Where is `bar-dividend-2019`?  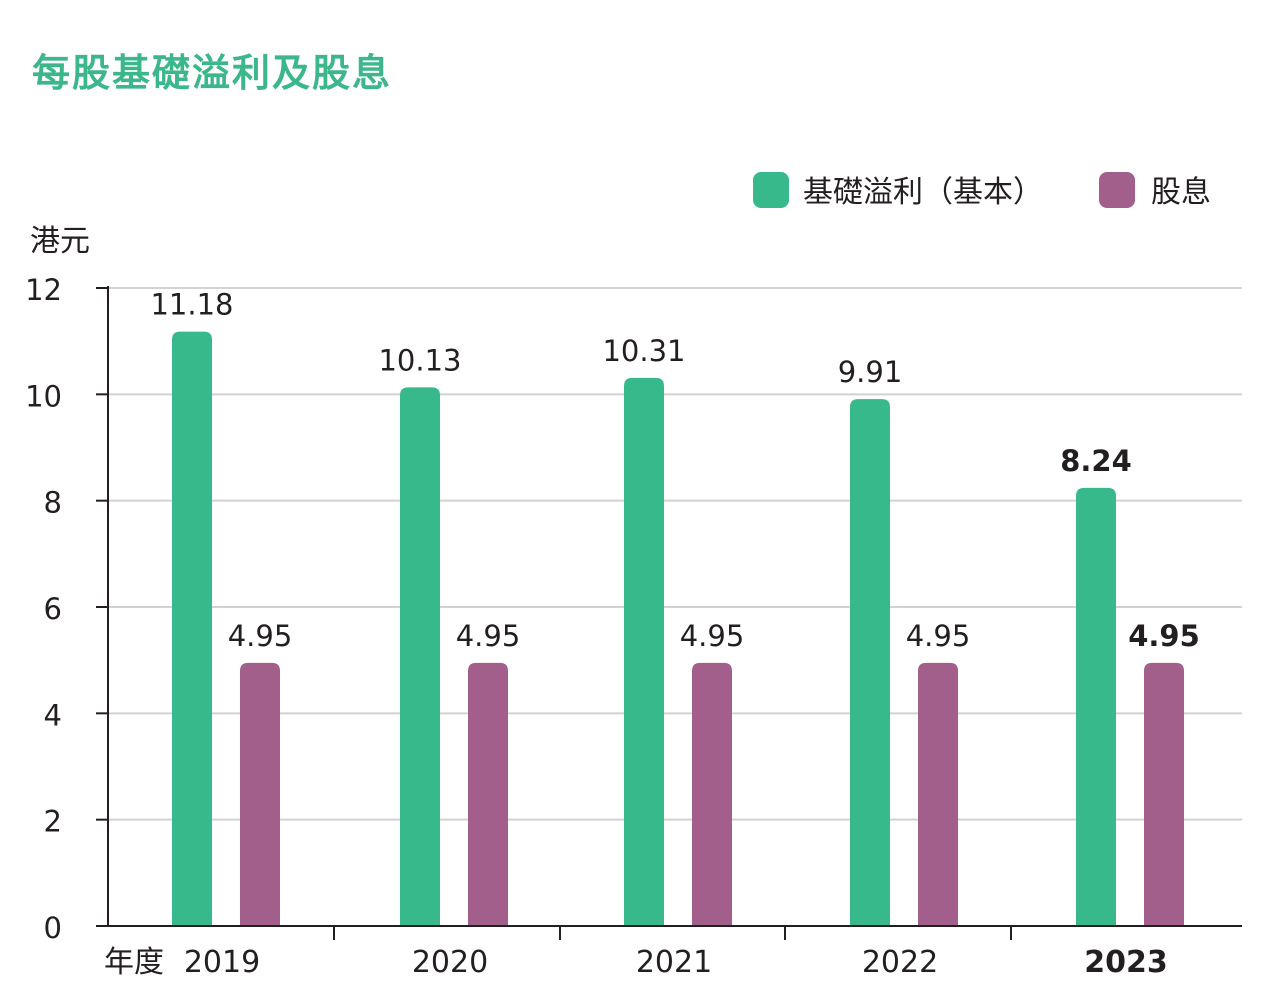
bar-dividend-2019 is located at coordinates (260, 794).